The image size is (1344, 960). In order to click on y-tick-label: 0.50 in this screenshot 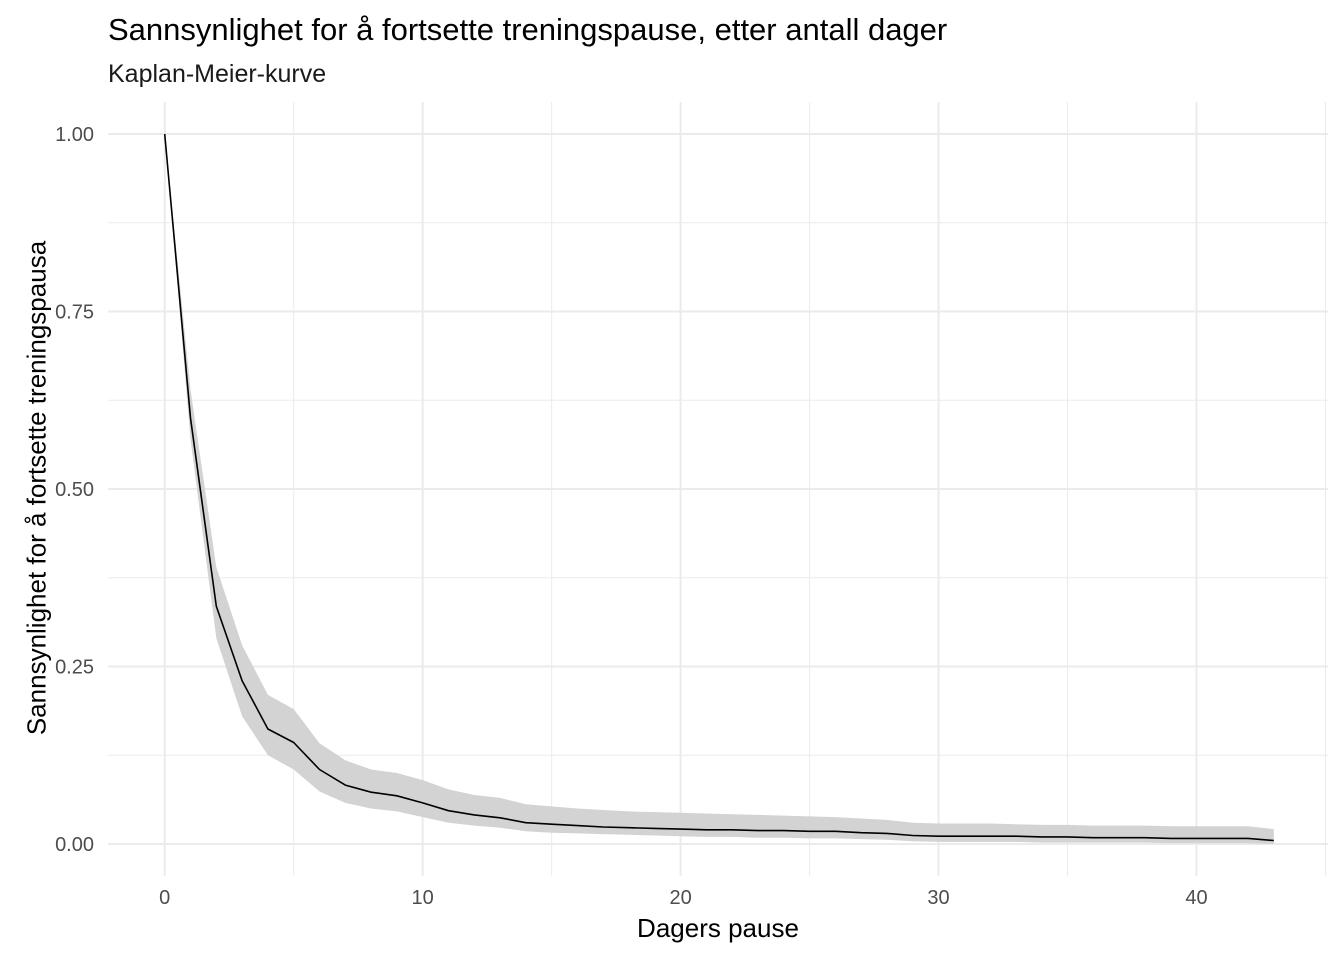, I will do `click(74, 490)`.